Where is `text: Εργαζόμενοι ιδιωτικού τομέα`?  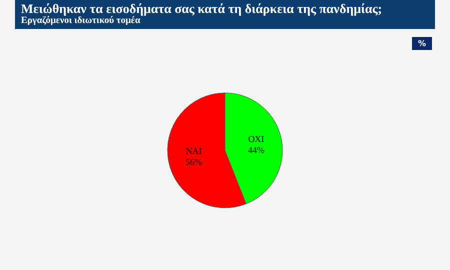 text: Εργαζόμενοι ιδιωτικού τομέα is located at coordinates (81, 21).